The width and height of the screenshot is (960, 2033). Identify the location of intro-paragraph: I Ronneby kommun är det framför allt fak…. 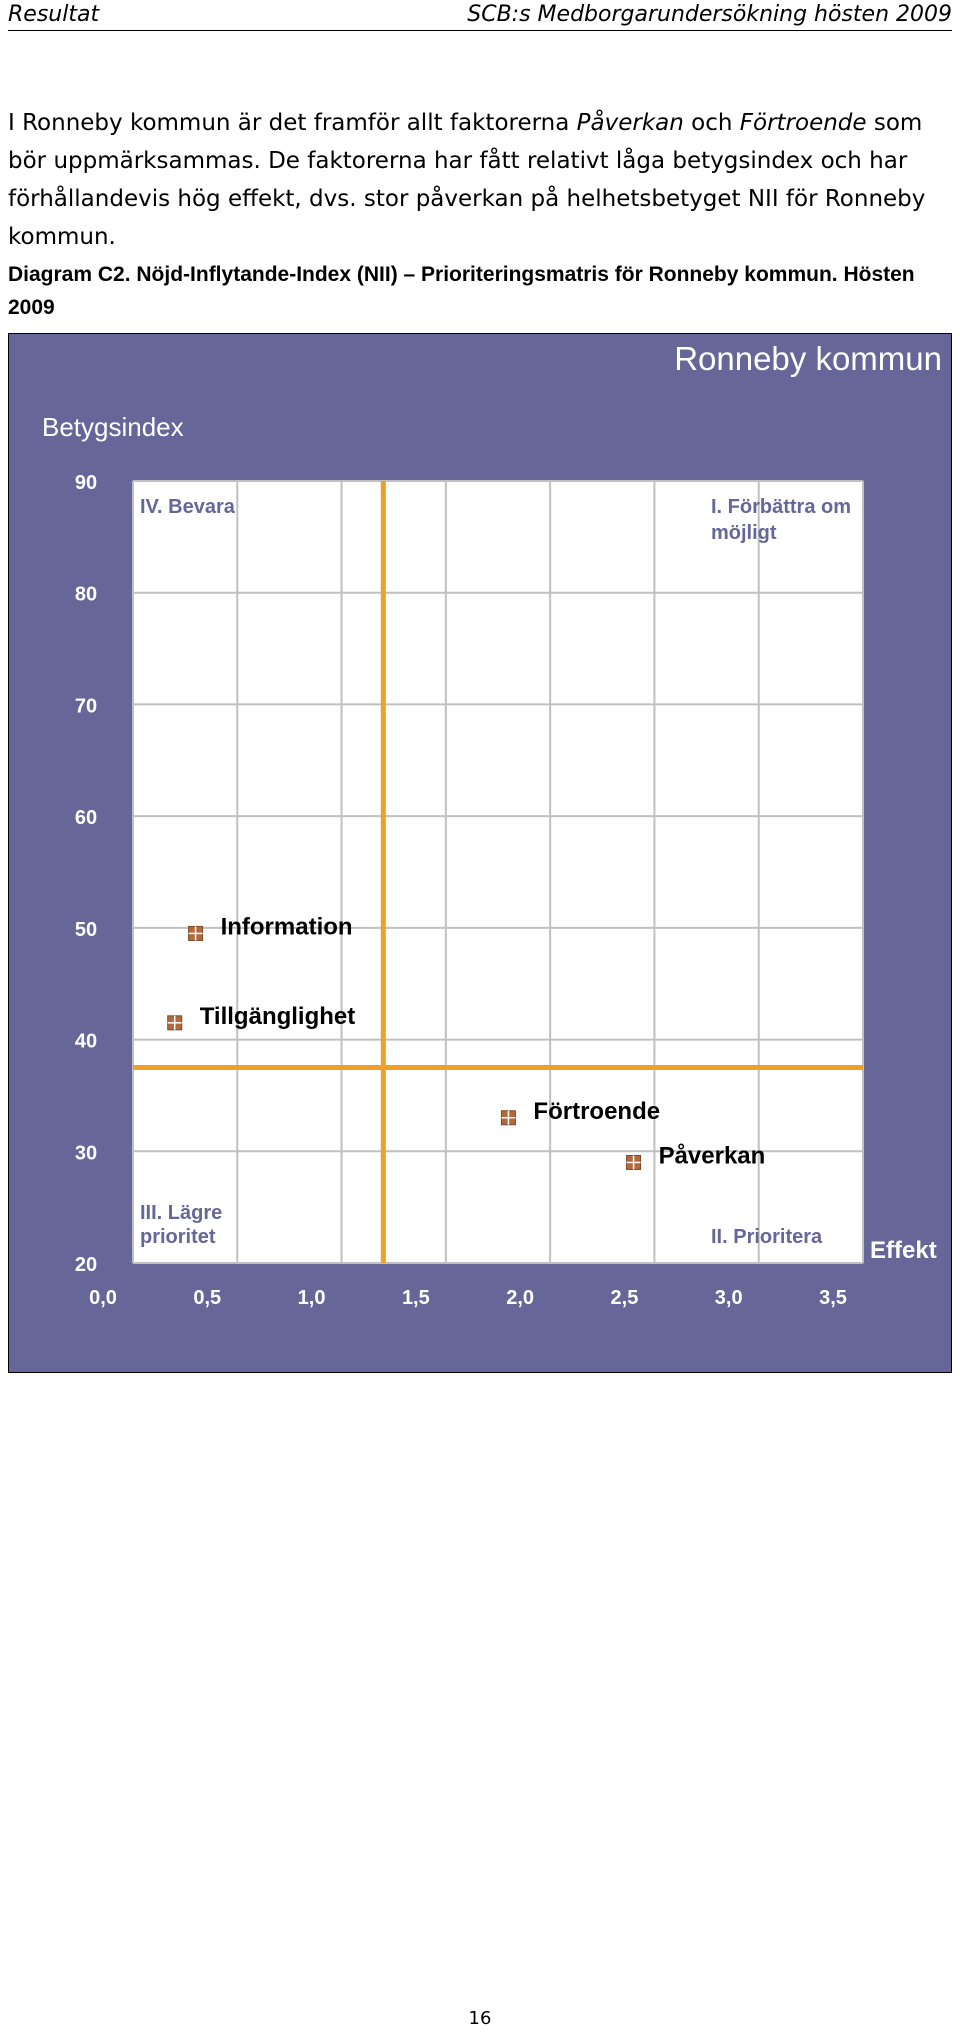
(478, 180).